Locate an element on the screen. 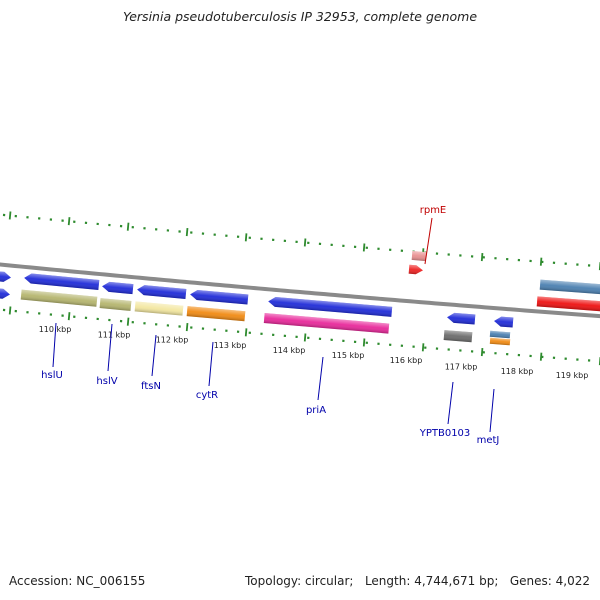  scale-label-6: 115 kbp is located at coordinates (348, 355).